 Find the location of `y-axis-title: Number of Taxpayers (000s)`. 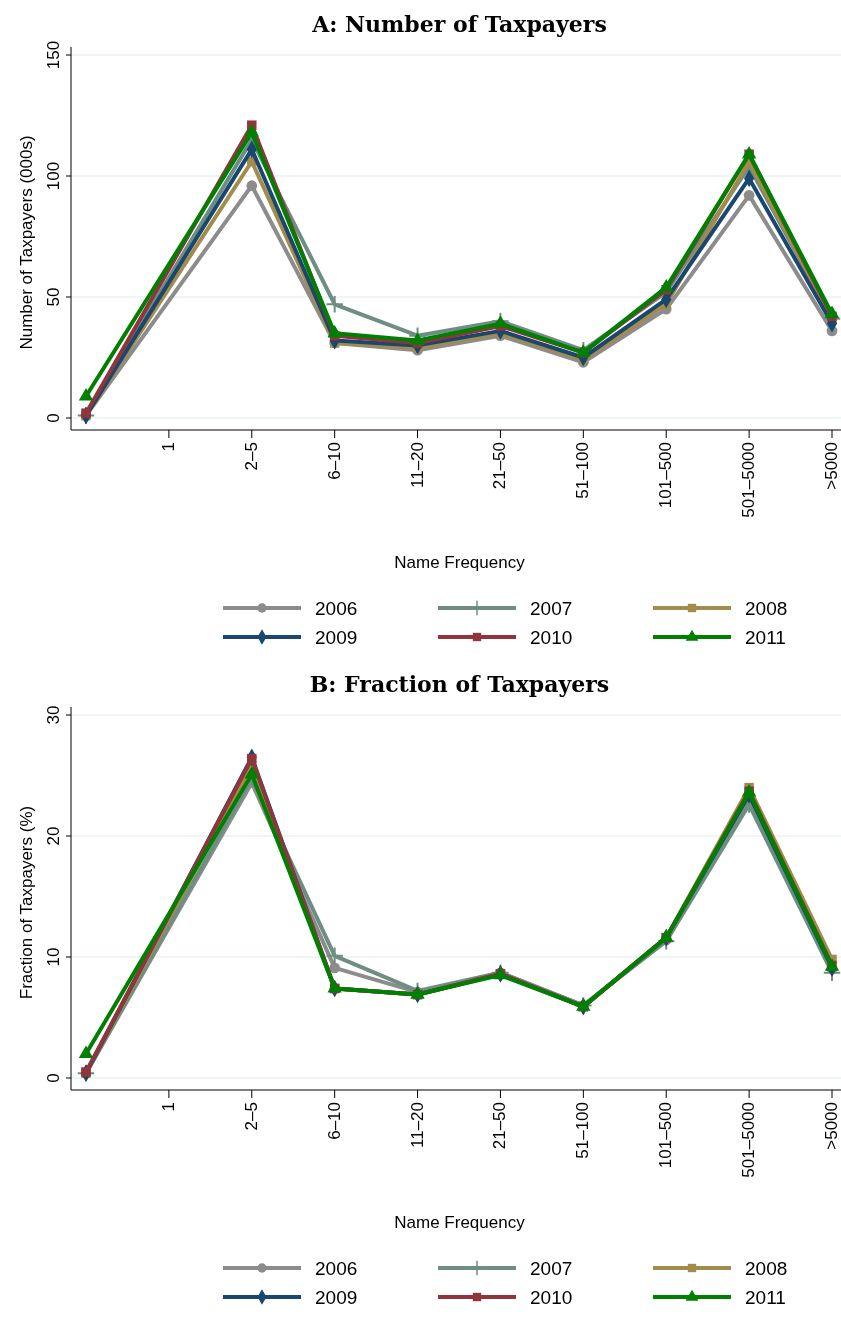

y-axis-title: Number of Taxpayers (000s) is located at coordinates (26, 242).